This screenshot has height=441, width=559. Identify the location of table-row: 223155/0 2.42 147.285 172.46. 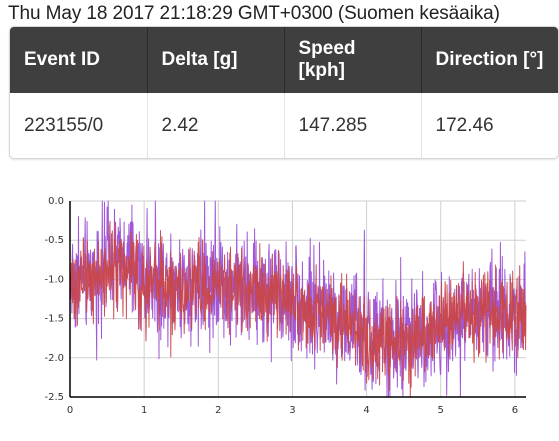
(284, 125).